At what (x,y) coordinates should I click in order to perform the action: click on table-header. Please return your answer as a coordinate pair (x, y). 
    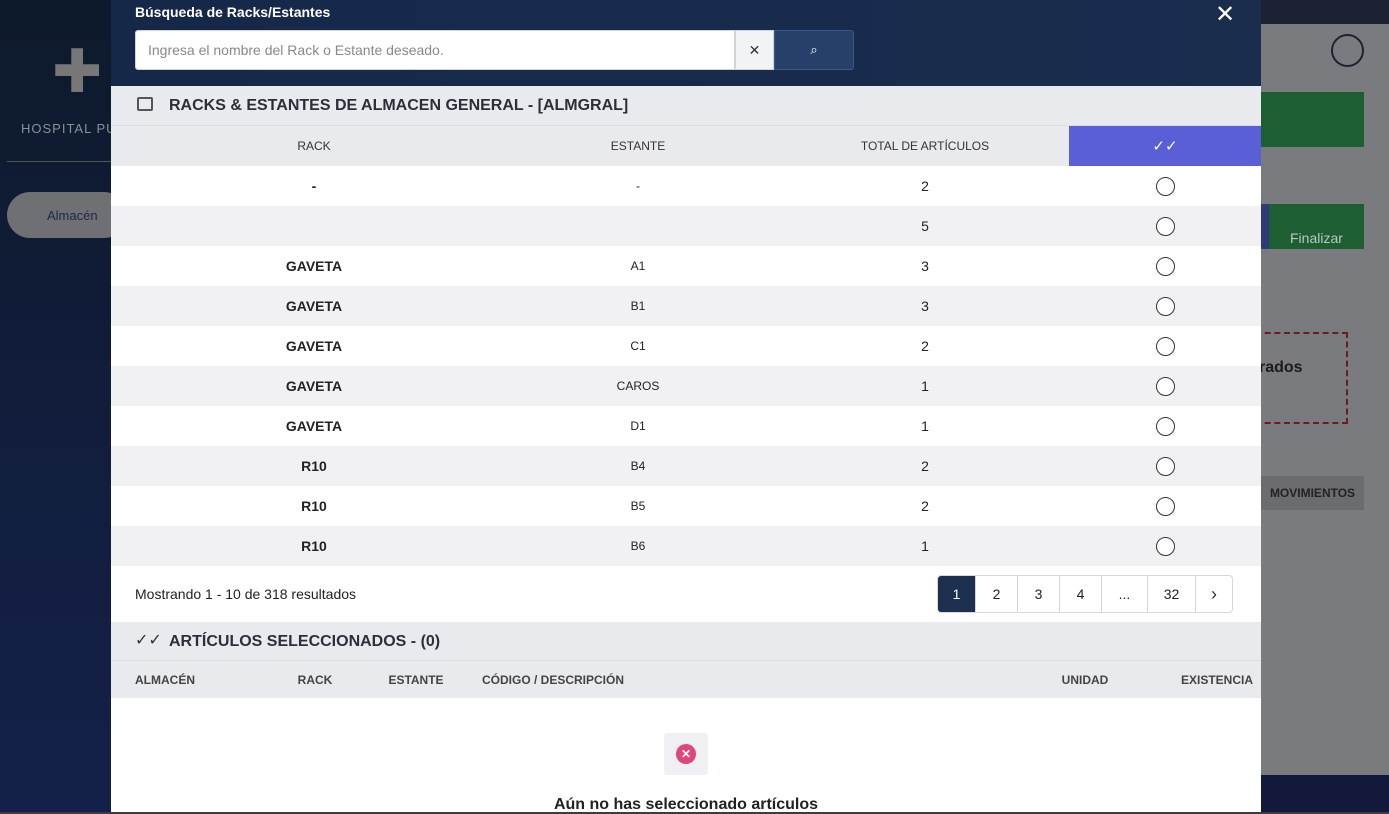
    Looking at the image, I should click on (590, 146).